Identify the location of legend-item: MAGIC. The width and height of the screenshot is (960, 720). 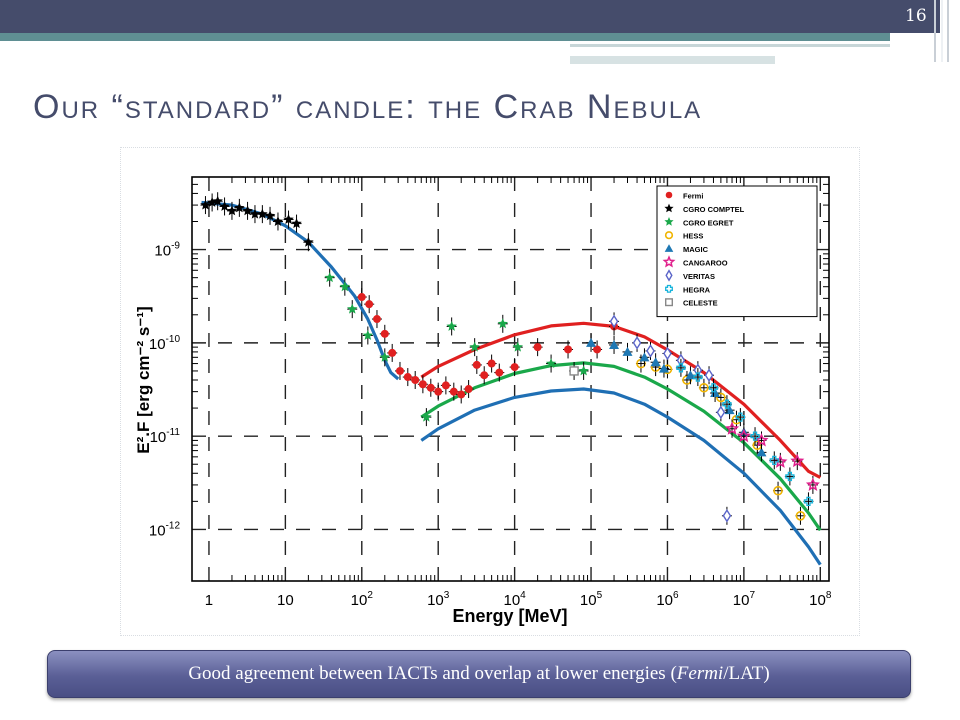
(686, 249).